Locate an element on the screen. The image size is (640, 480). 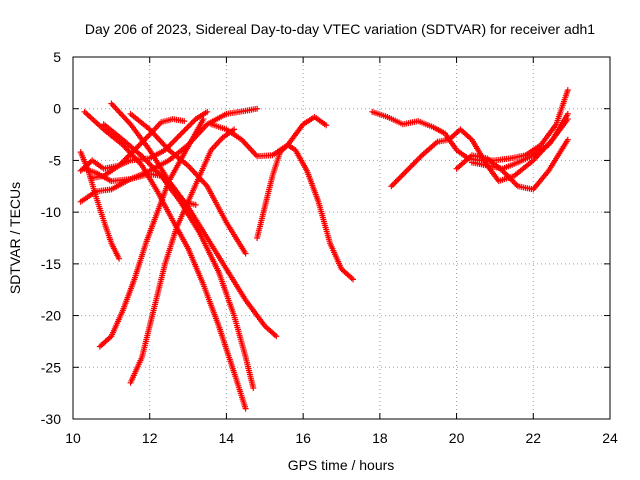
series-s3 is located at coordinates (194, 220).